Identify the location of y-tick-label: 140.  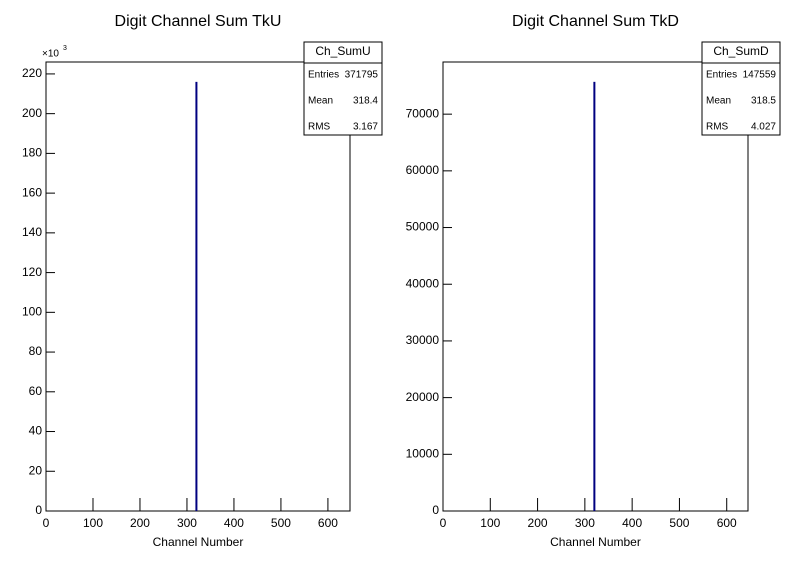
(32, 232).